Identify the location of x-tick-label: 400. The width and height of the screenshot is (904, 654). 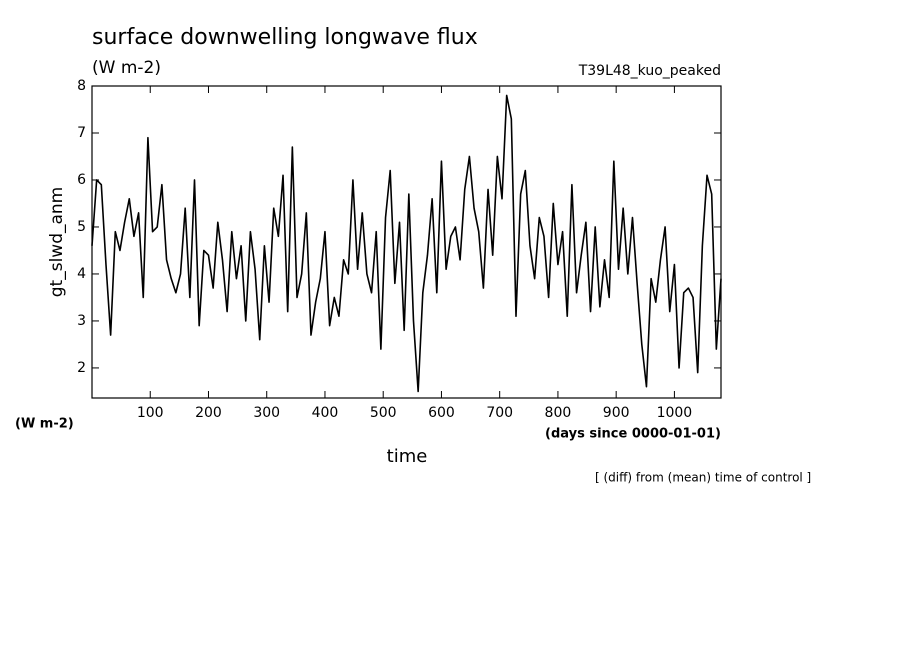
(325, 413).